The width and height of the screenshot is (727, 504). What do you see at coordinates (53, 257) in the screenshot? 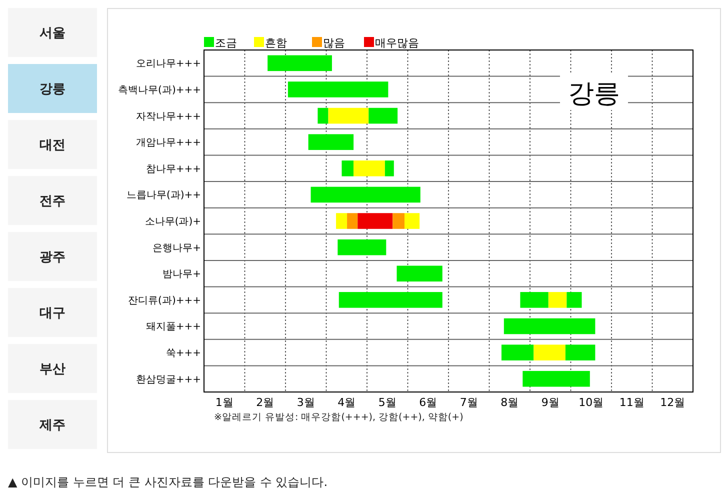
I see `category-label: 광주` at bounding box center [53, 257].